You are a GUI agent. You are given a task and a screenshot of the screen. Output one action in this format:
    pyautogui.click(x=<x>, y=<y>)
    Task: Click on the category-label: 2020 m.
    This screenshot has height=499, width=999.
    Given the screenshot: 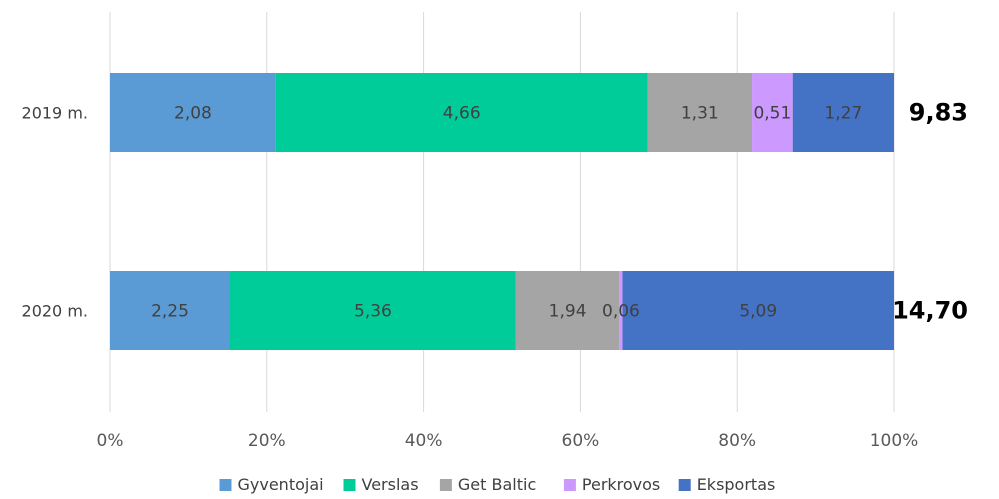 What is the action you would take?
    pyautogui.click(x=55, y=311)
    